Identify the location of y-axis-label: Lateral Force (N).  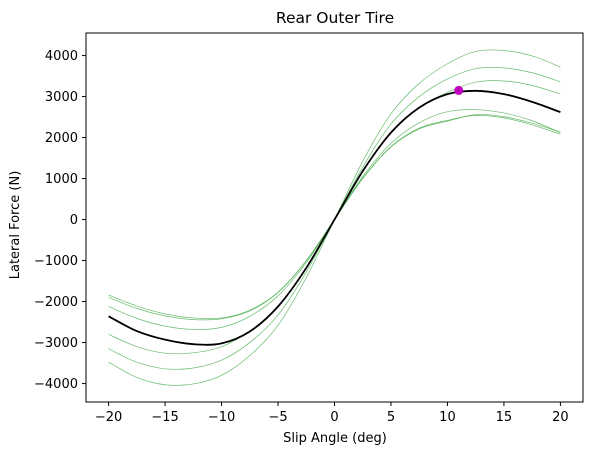
(15, 225).